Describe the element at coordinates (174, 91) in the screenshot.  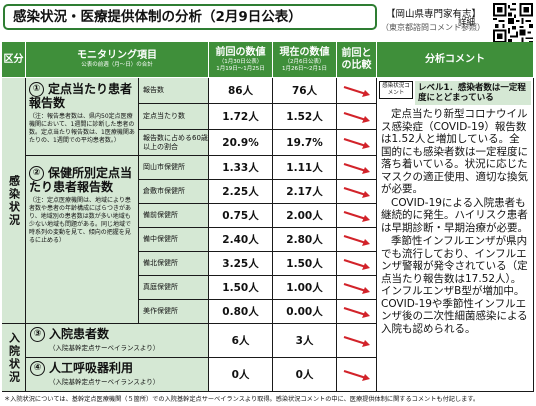
I see `row-label: 報告数` at that location.